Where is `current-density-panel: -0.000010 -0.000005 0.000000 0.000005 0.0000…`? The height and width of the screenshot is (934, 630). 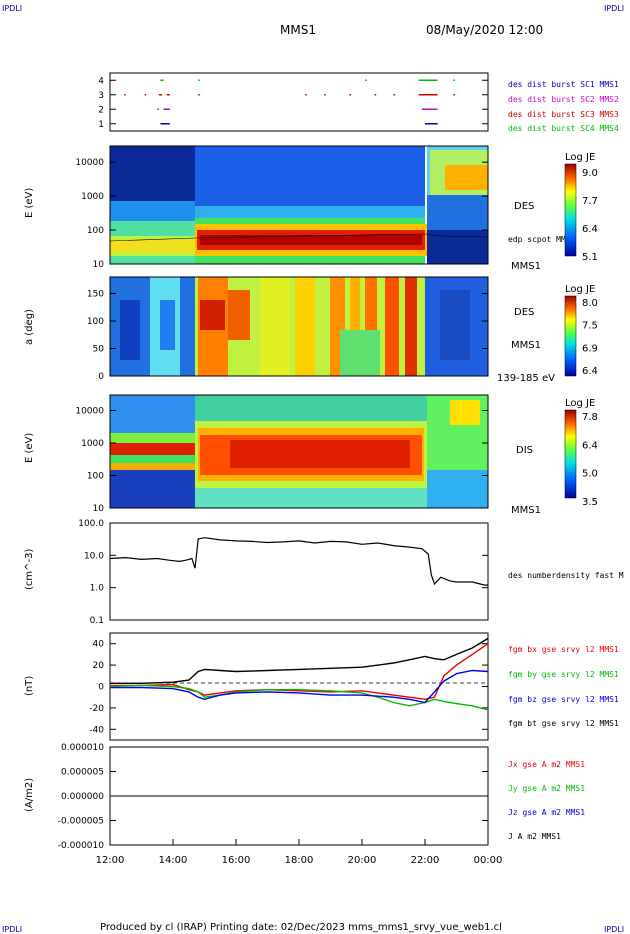
current-density-panel: -0.000010 -0.000005 0.000000 0.000005 0.0000… is located at coordinates (304, 797).